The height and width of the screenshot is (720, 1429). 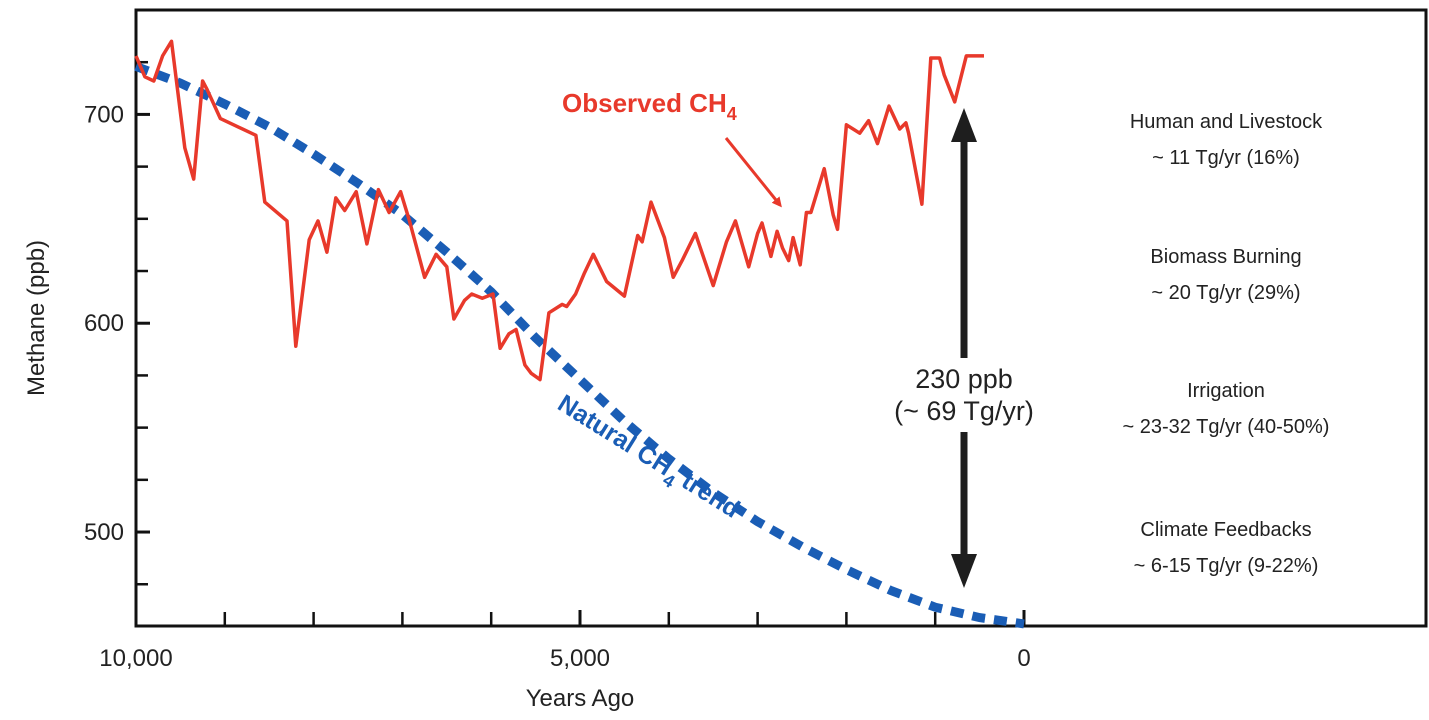 What do you see at coordinates (647, 458) in the screenshot?
I see `natural-series-label: Natural CH4 trend` at bounding box center [647, 458].